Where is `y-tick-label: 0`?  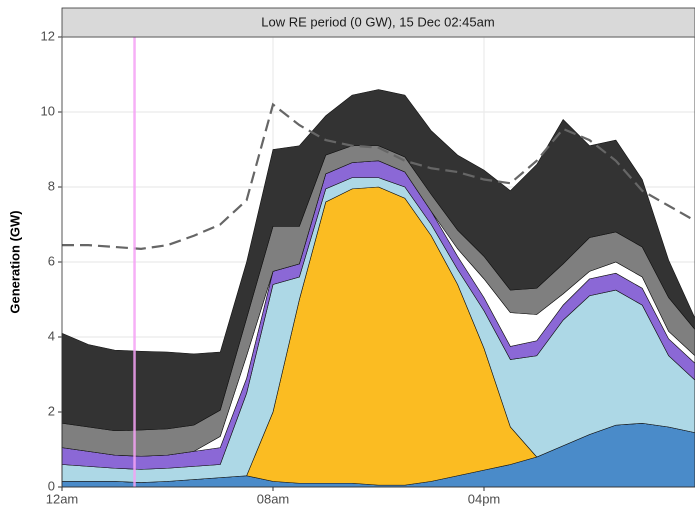
y-tick-label: 0 is located at coordinates (51, 485).